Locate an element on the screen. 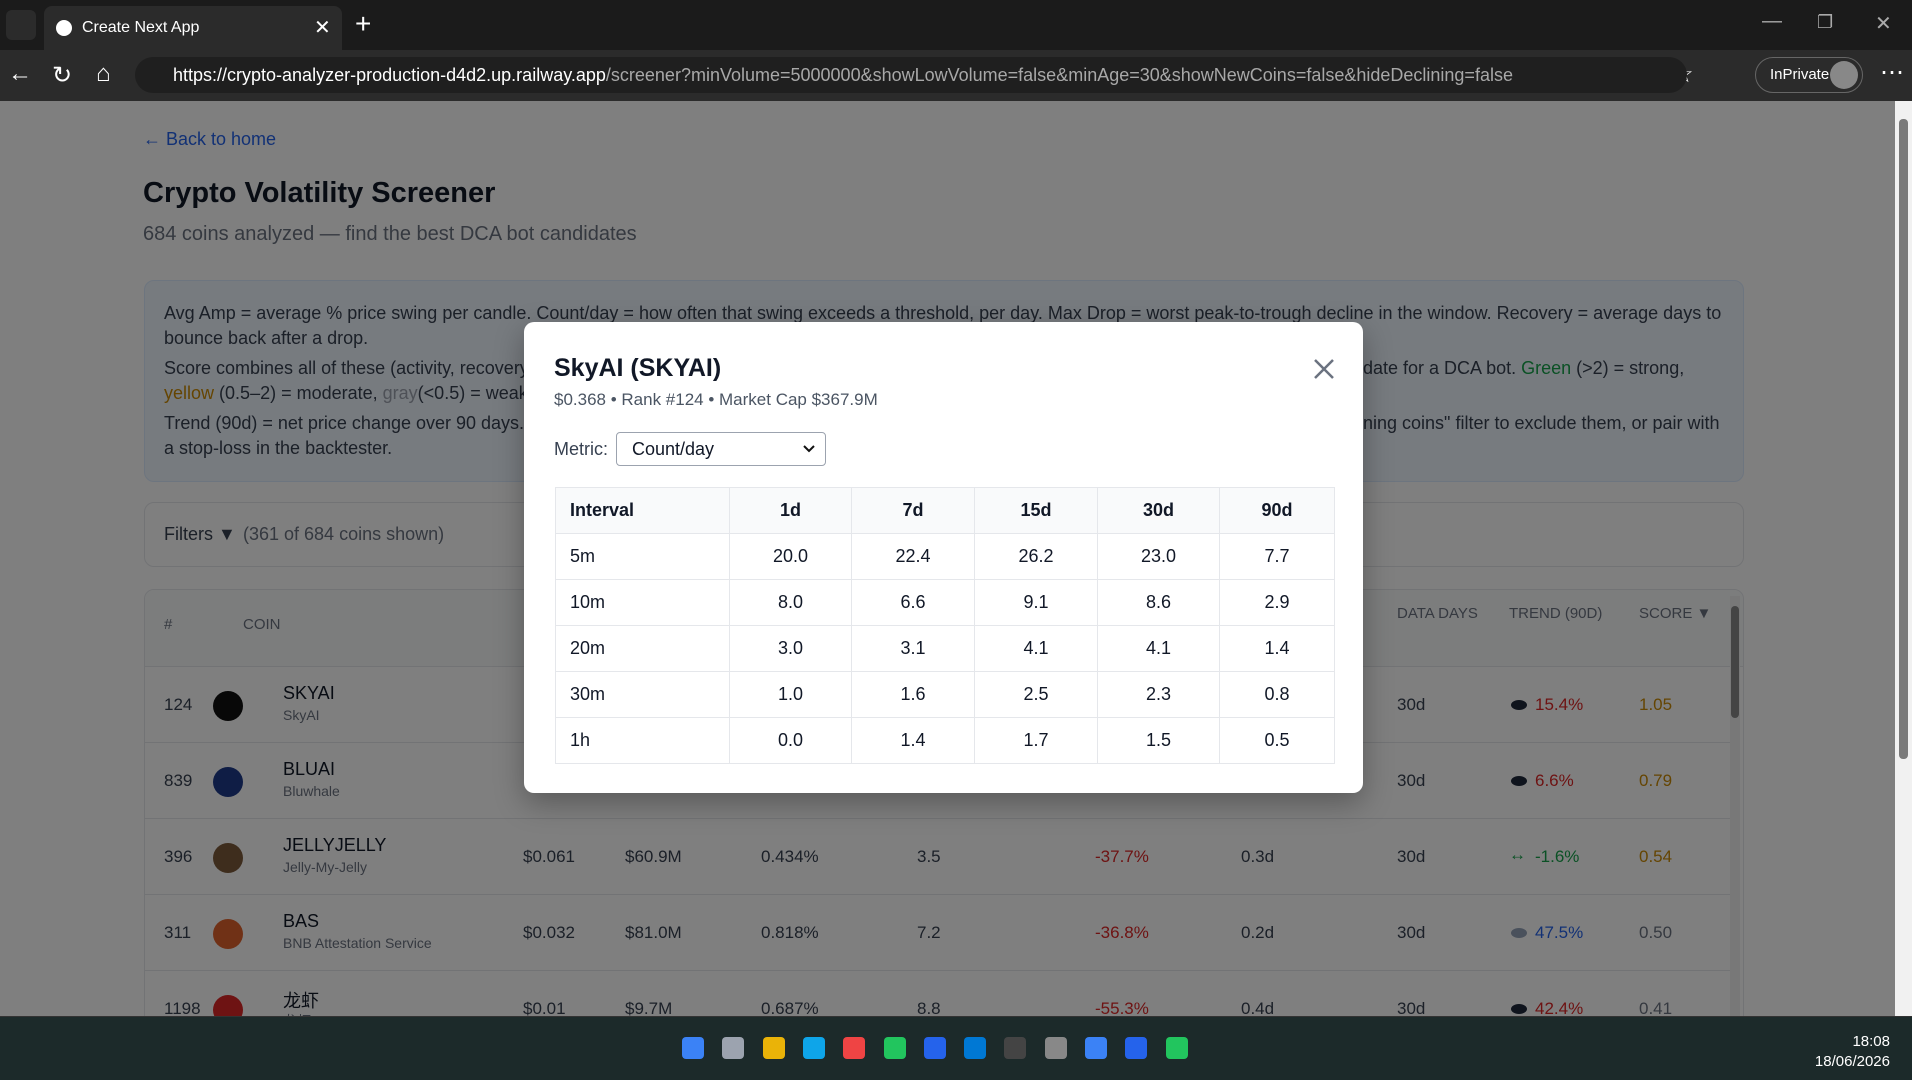 Image resolution: width=1912 pixels, height=1080 pixels. interval-header: 1d is located at coordinates (790, 510).